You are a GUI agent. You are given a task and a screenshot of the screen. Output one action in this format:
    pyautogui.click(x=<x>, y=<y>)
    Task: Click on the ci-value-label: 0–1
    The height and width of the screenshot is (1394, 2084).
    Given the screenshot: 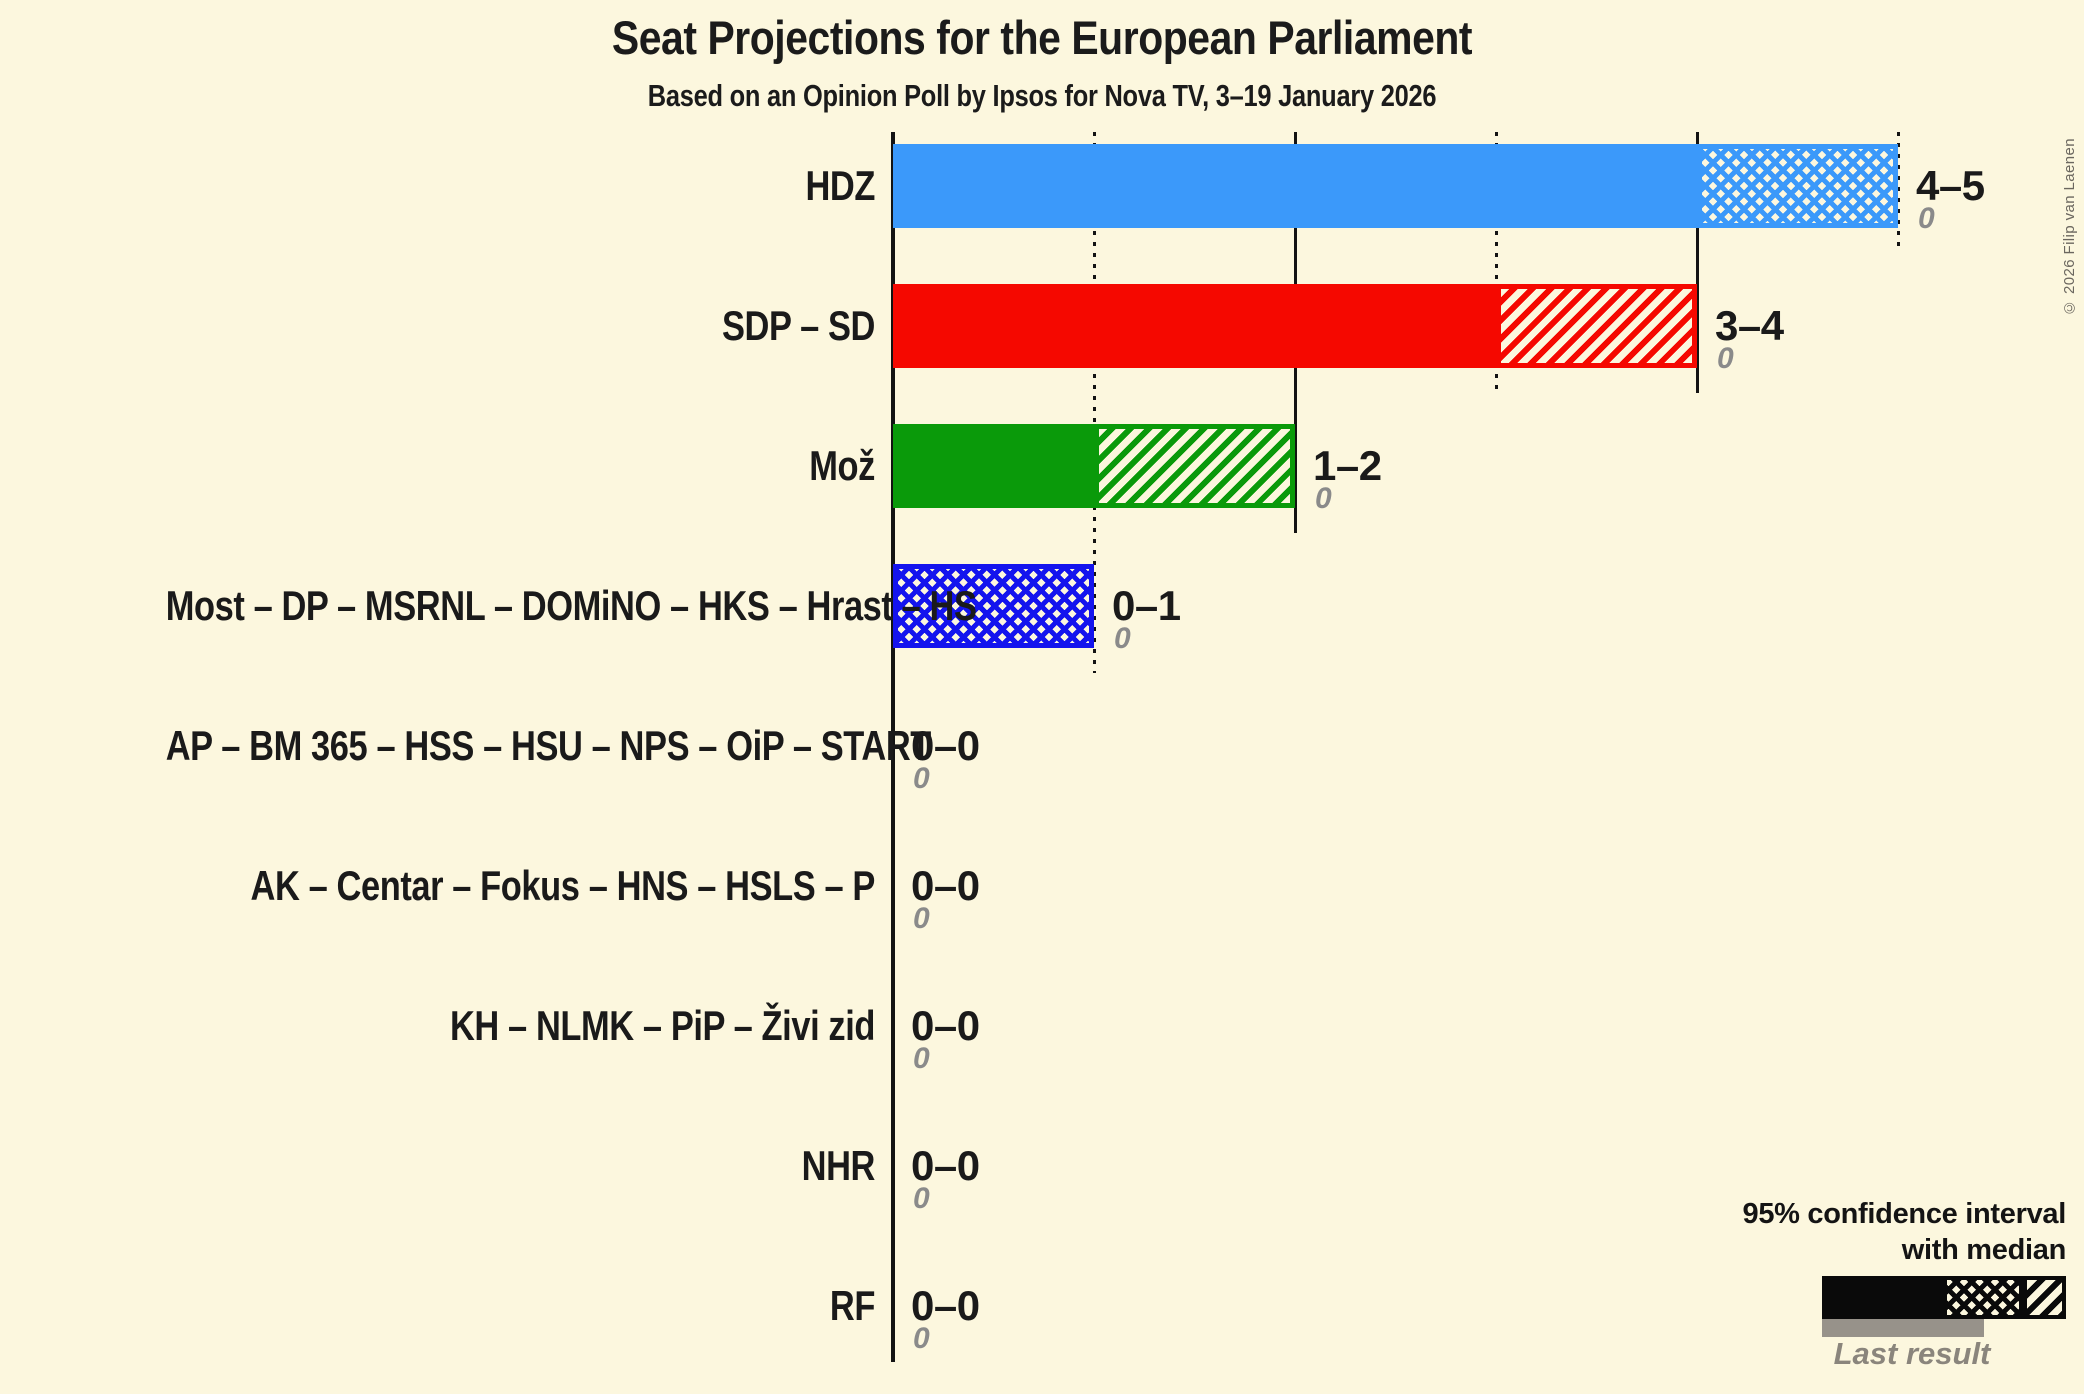 What is the action you would take?
    pyautogui.click(x=1146, y=605)
    